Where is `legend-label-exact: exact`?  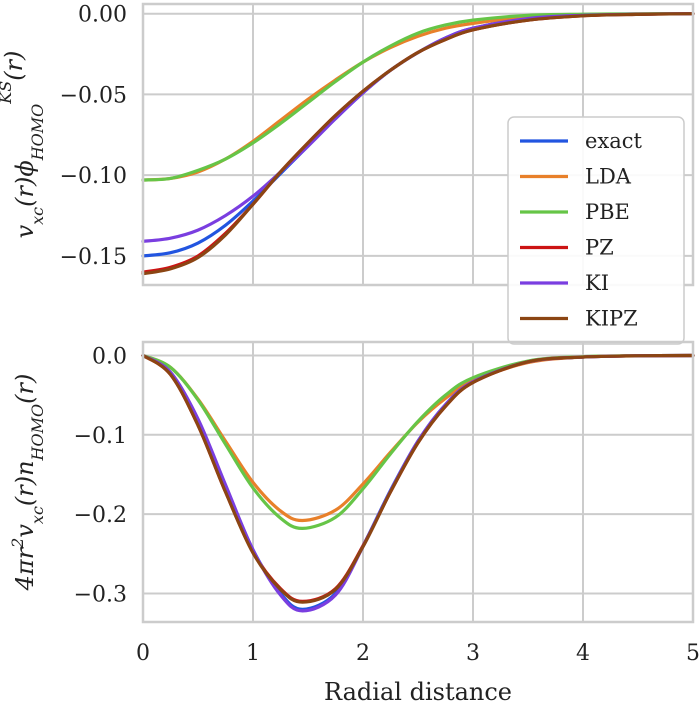
legend-label-exact: exact is located at coordinates (614, 141).